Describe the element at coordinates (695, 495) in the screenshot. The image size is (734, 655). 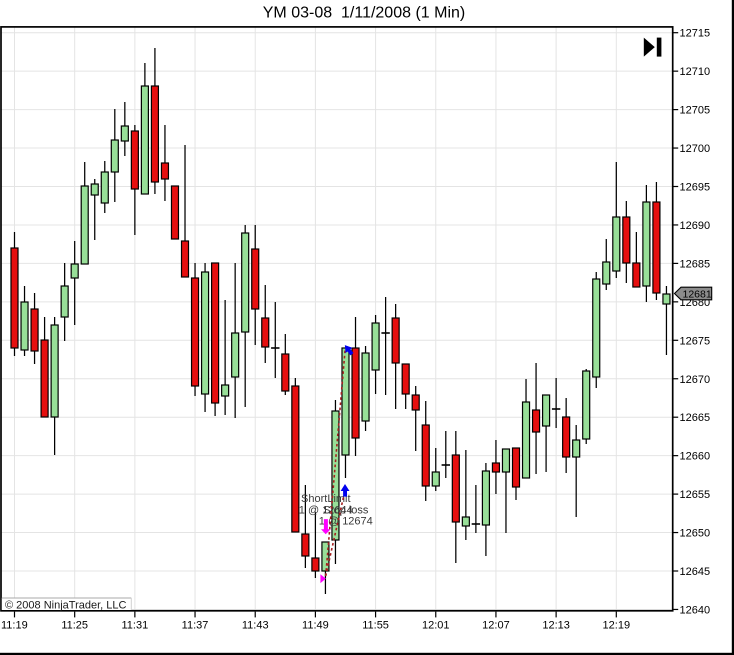
I see `svg-text: 12655` at that location.